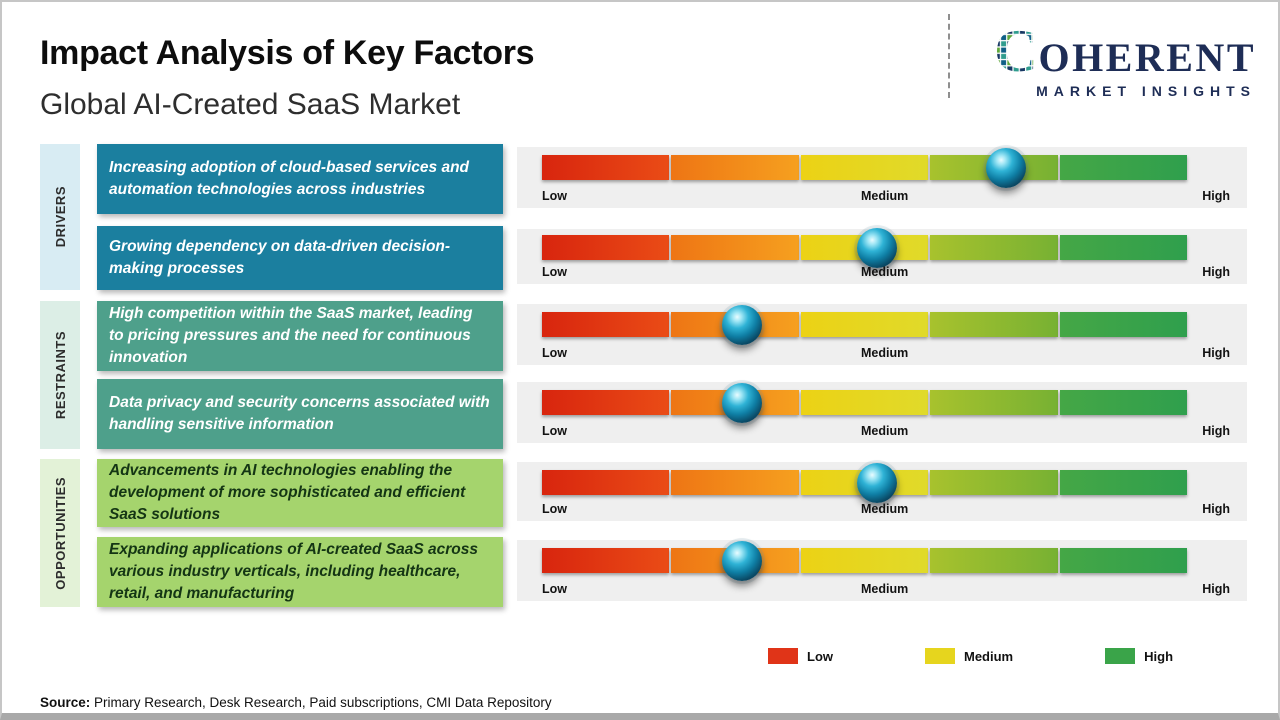  Describe the element at coordinates (1120, 656) in the screenshot. I see `legend-swatch-high` at that location.